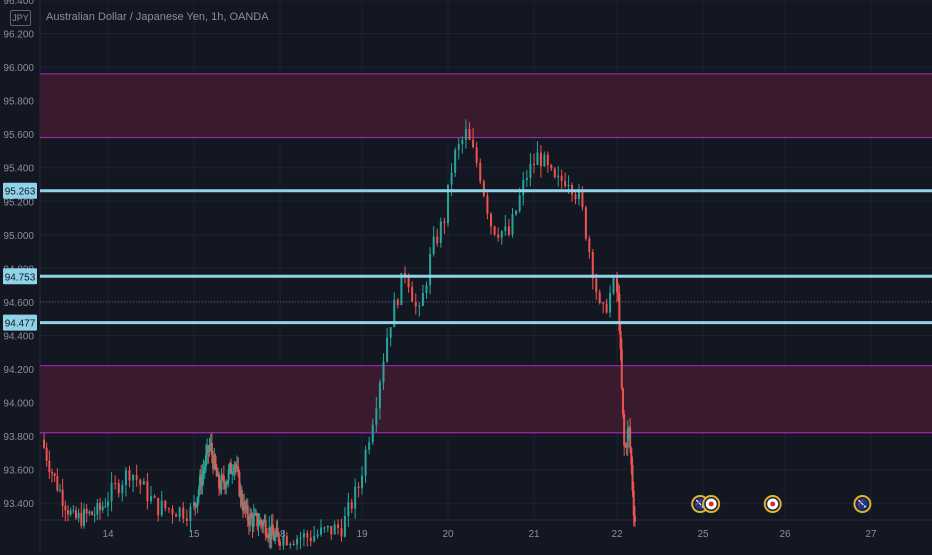  What do you see at coordinates (18, 202) in the screenshot?
I see `y-tick-label: 95.200` at bounding box center [18, 202].